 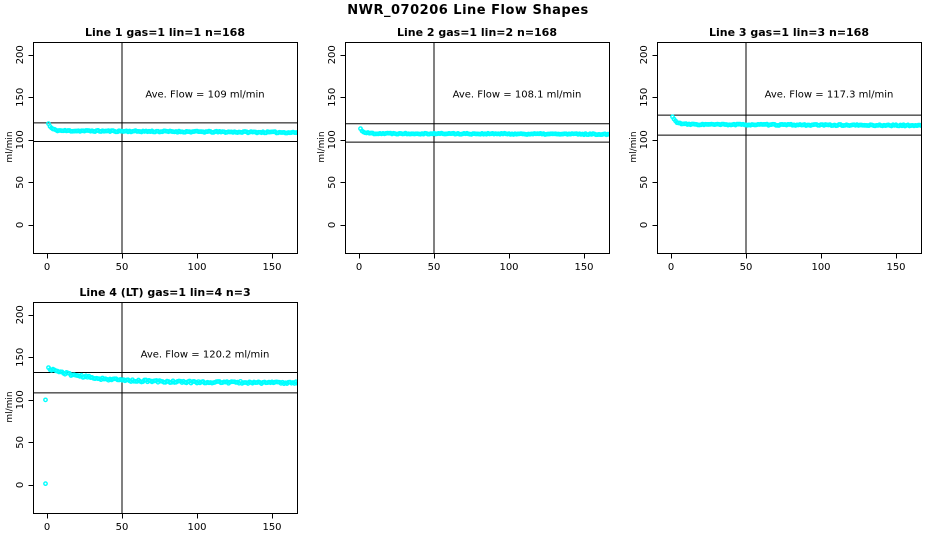 I want to click on plot-title-line1: Line 1 gas=1 lin=1 n=168, so click(x=164, y=32).